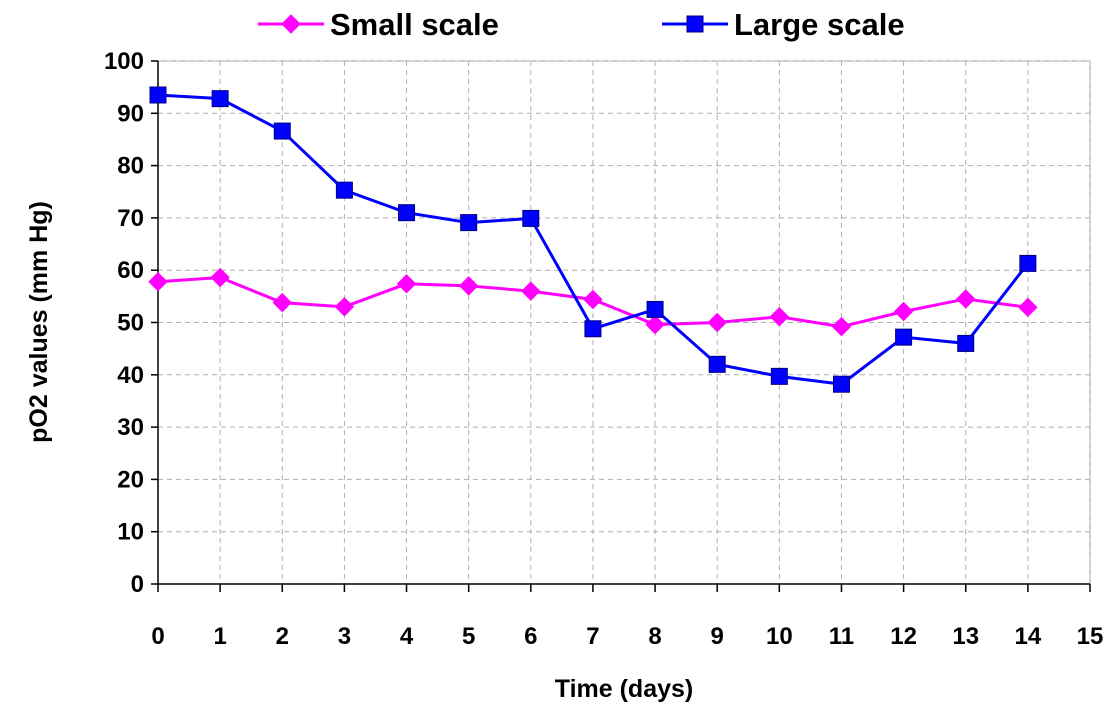 The image size is (1111, 705). What do you see at coordinates (130, 532) in the screenshot?
I see `y-tick-label: 10` at bounding box center [130, 532].